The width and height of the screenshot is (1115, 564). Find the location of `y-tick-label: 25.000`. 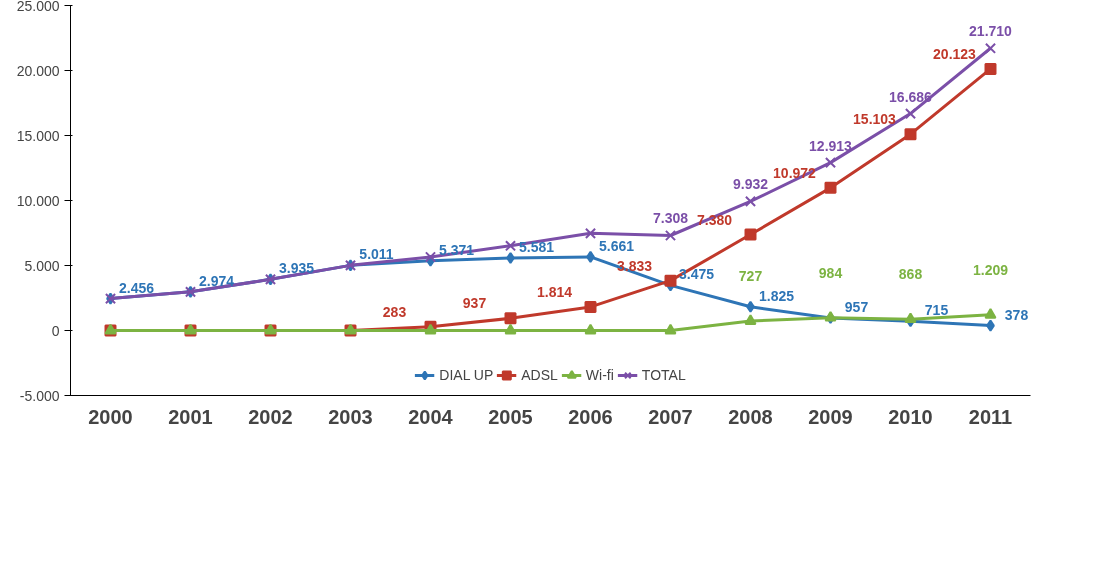

y-tick-label: 25.000 is located at coordinates (38, 7).